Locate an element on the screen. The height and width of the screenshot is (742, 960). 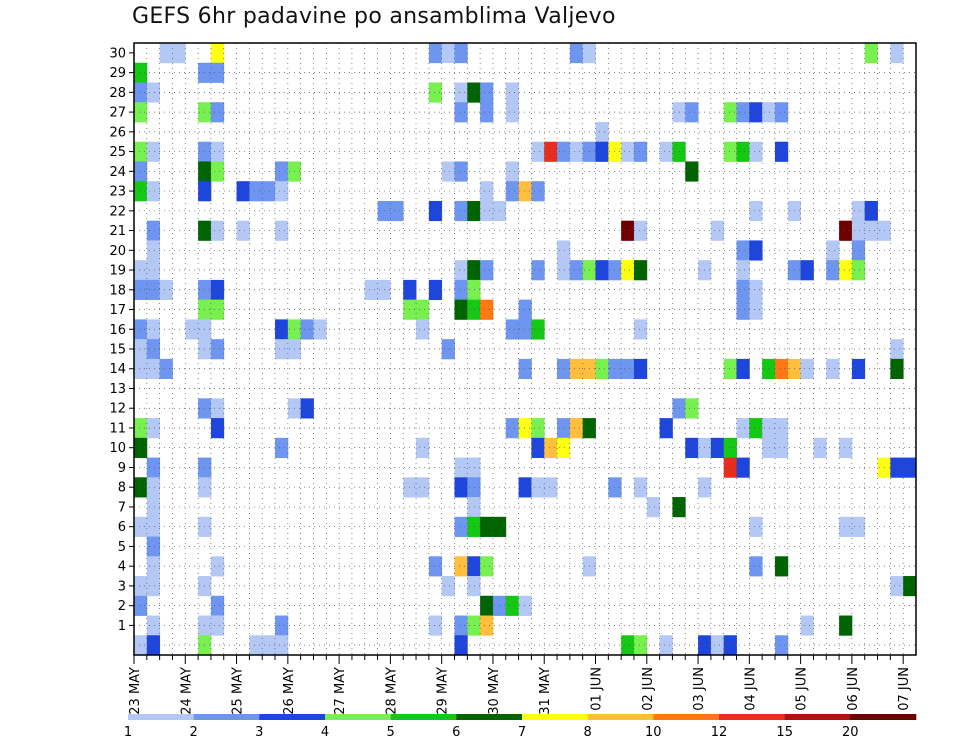
y-tick-label: 30 is located at coordinates (117, 53).